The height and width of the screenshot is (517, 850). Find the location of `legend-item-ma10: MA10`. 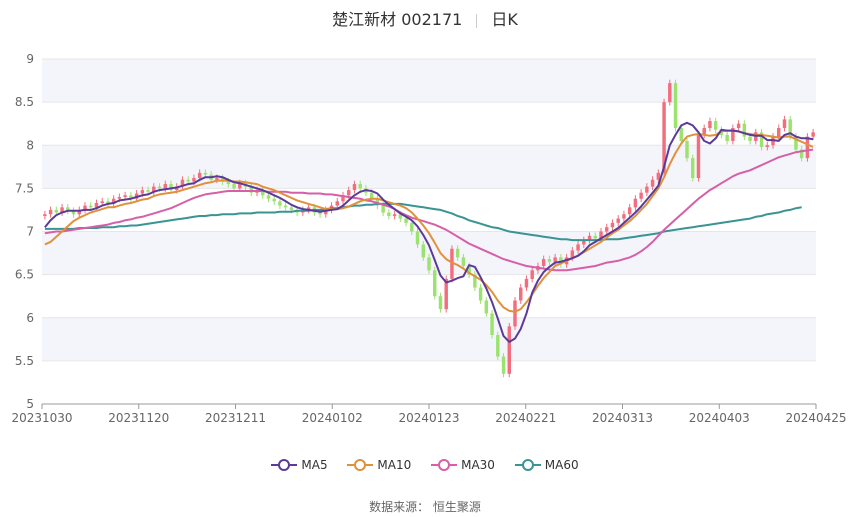

legend-item-ma10: MA10 is located at coordinates (379, 465).